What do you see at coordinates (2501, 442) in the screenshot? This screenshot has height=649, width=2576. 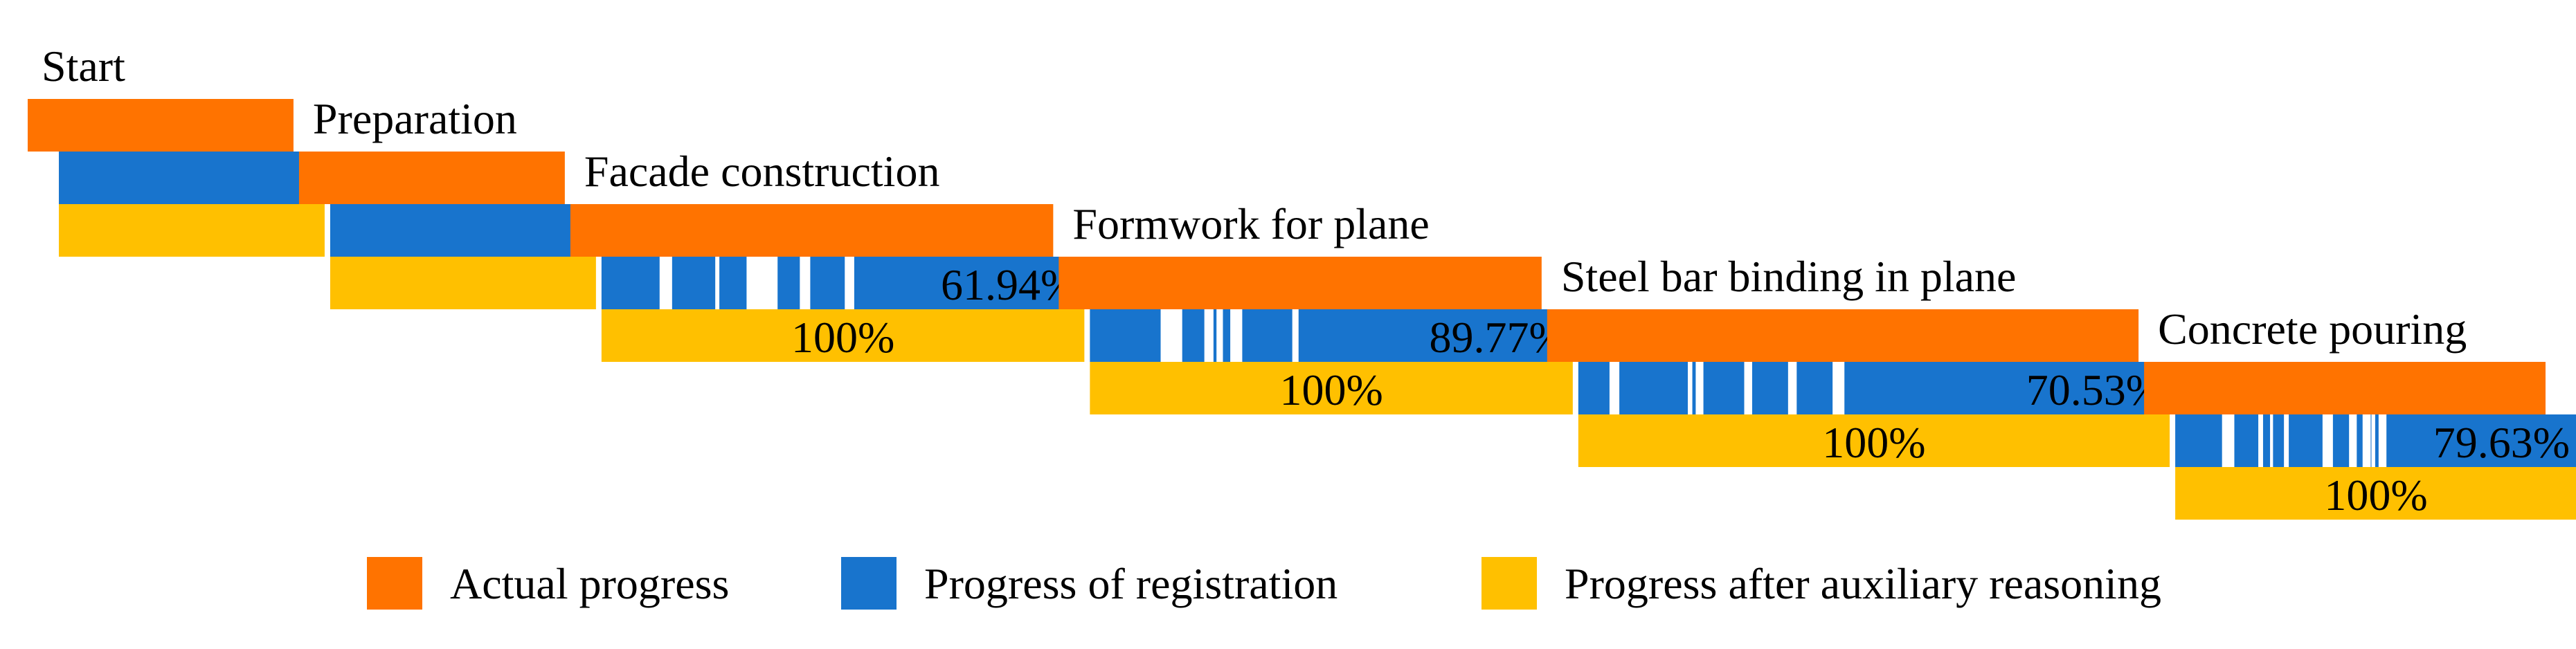 I see `registration-percent-label: 79.63%` at bounding box center [2501, 442].